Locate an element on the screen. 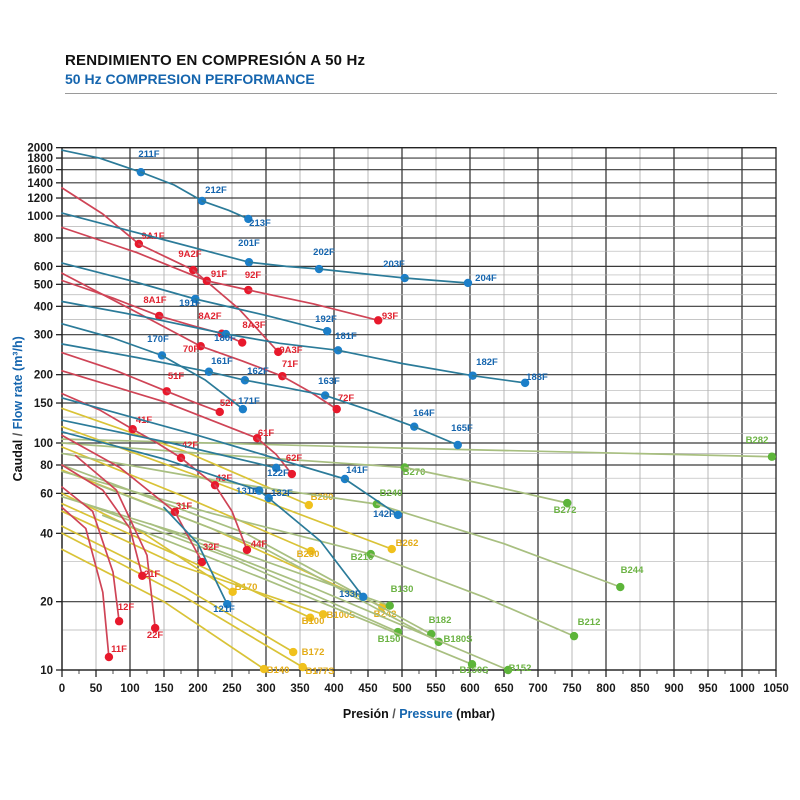 The width and height of the screenshot is (800, 800). curve-91F is located at coordinates (134, 254).